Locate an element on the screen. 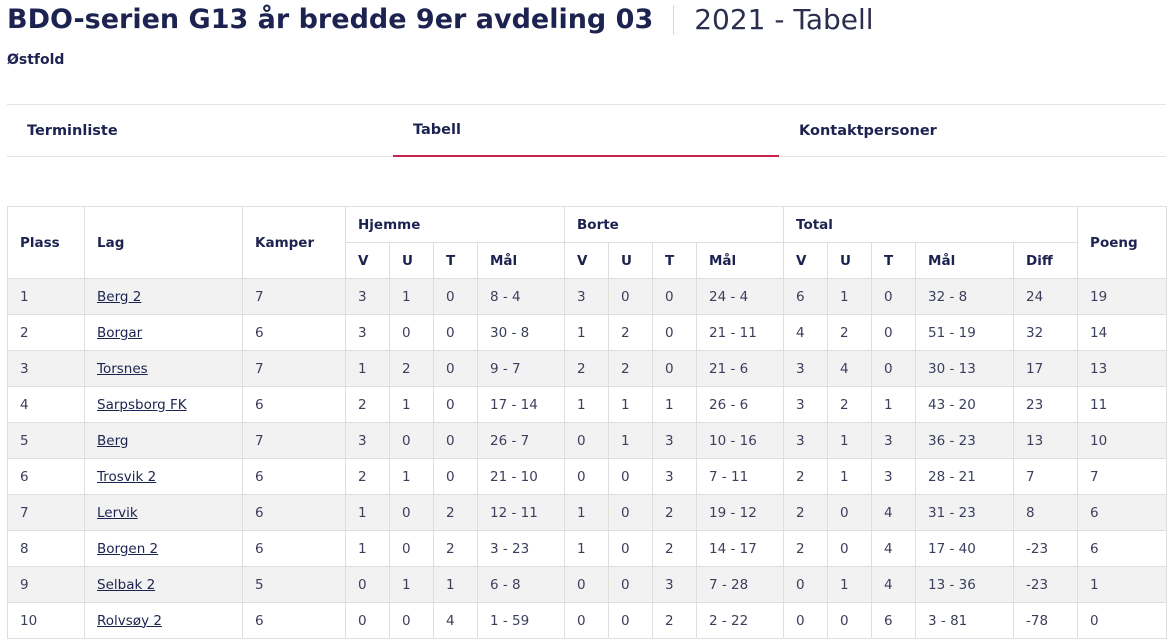  cell-borte-v: 2 is located at coordinates (586, 368).